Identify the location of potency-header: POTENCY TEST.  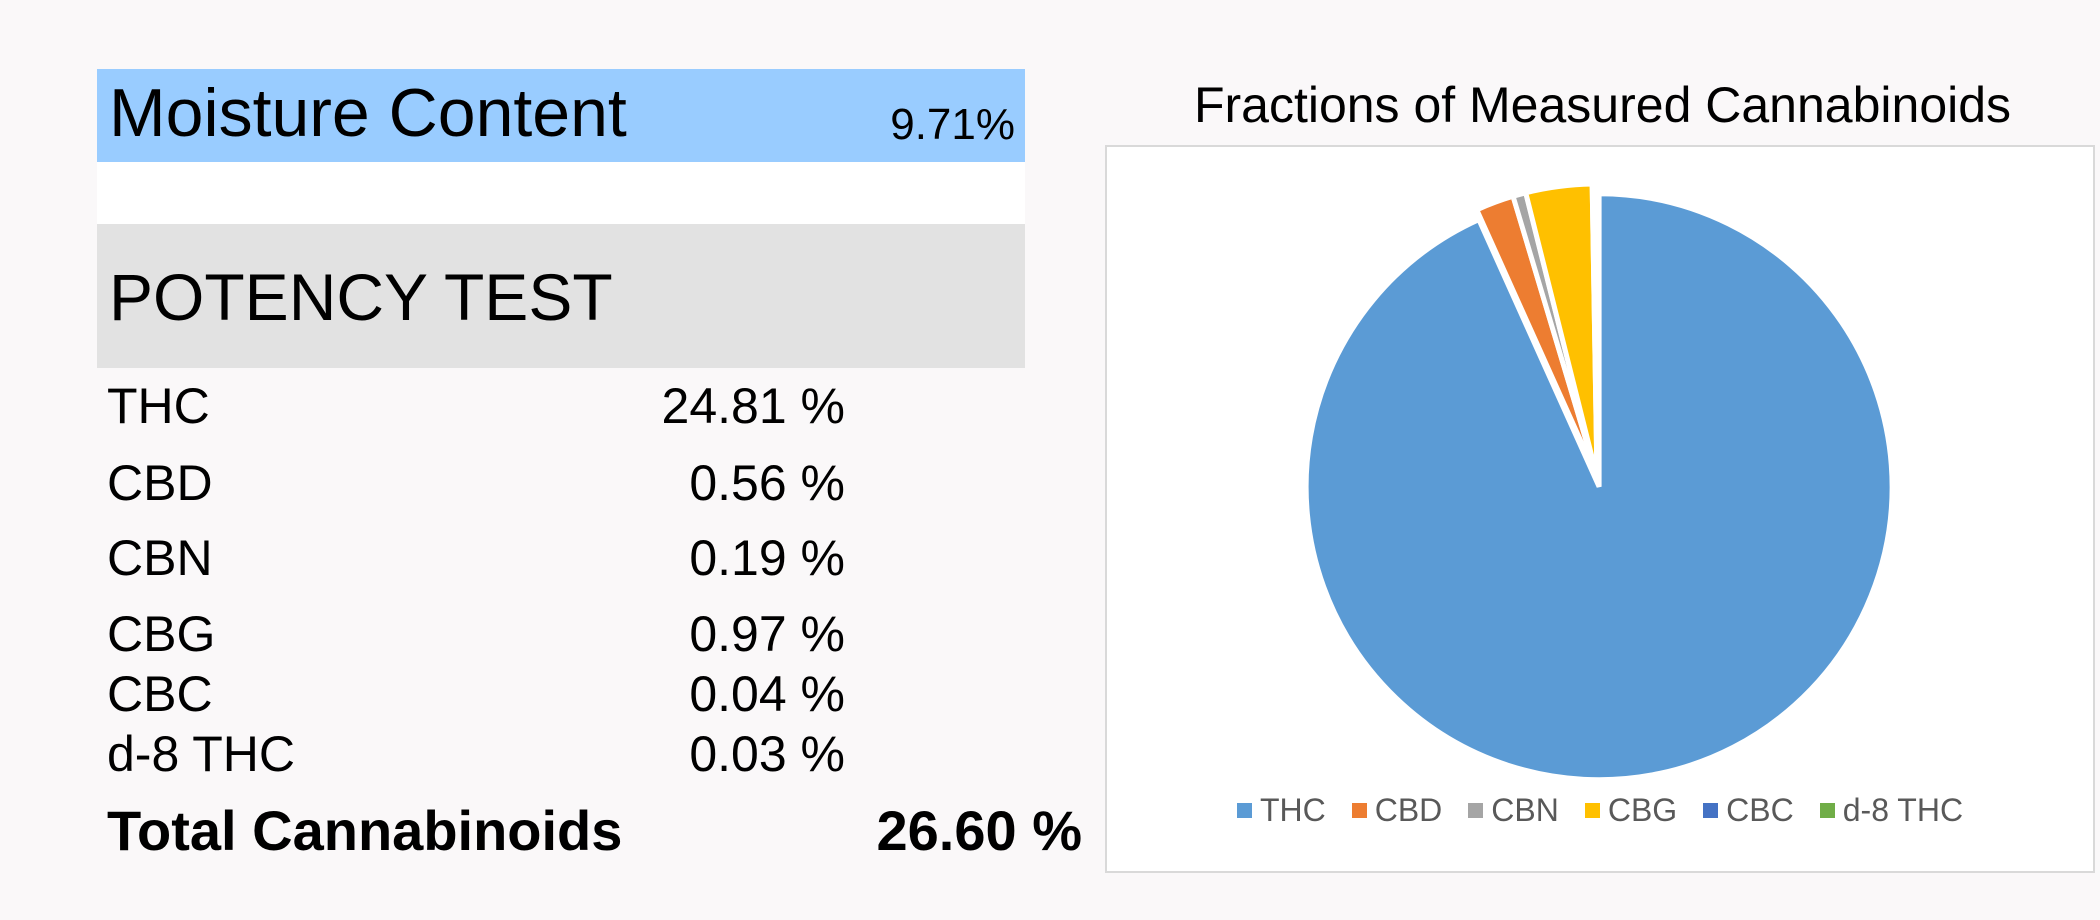
(561, 296).